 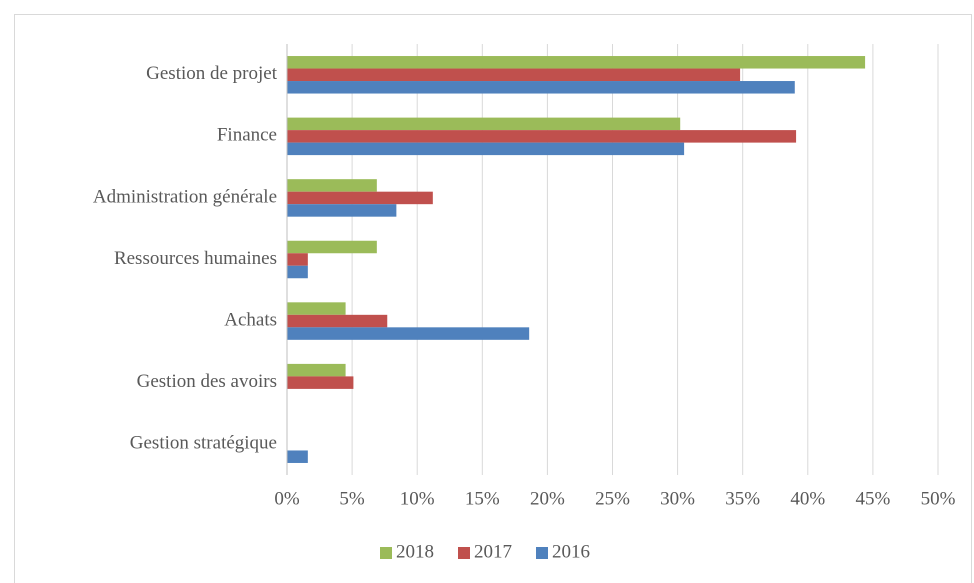 I want to click on y-tick-label: Finance, so click(x=247, y=135).